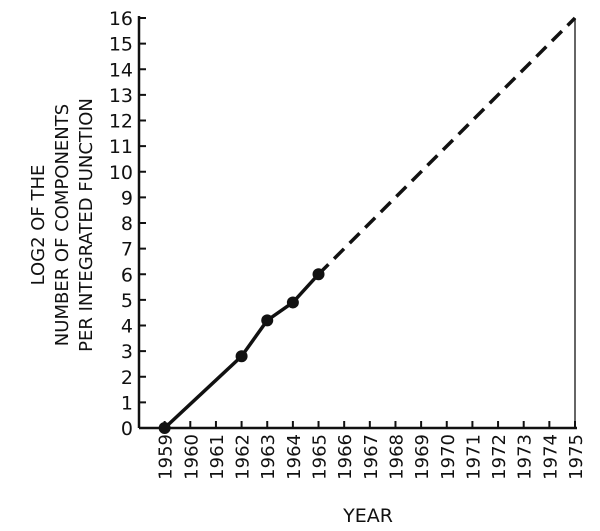  I want to click on x-tick-label: 1970, so click(448, 457).